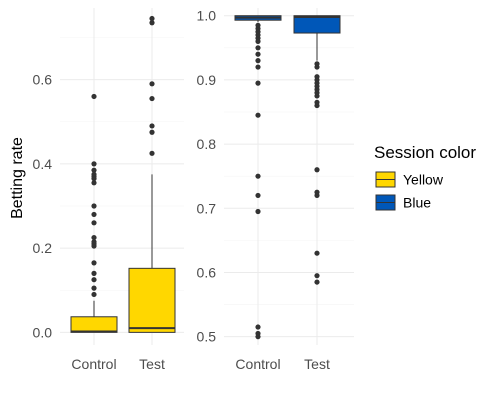 The width and height of the screenshot is (500, 400). Describe the element at coordinates (409, 191) in the screenshot. I see `legend: Yellow Blue` at that location.